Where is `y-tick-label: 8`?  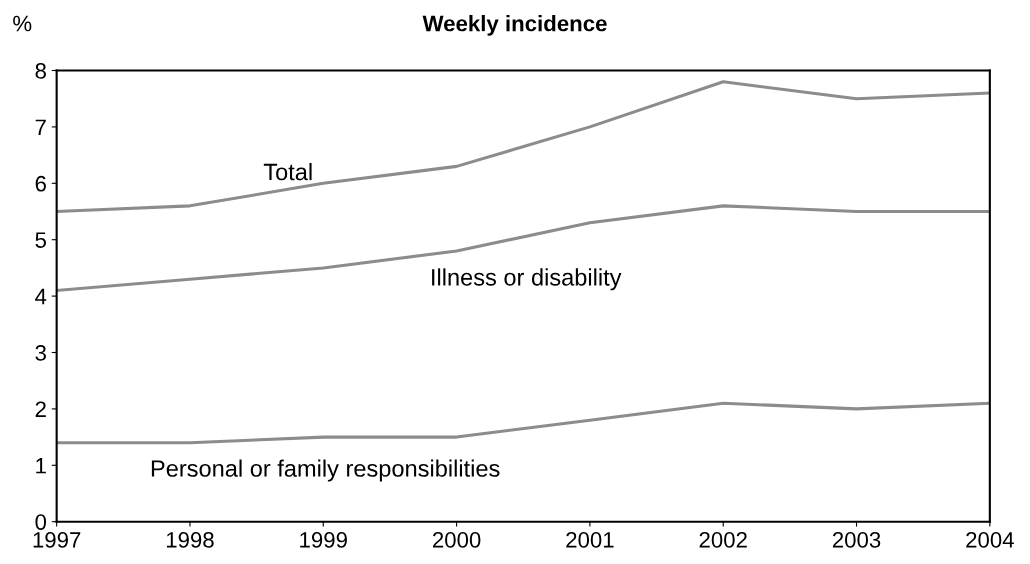 y-tick-label: 8 is located at coordinates (40, 71).